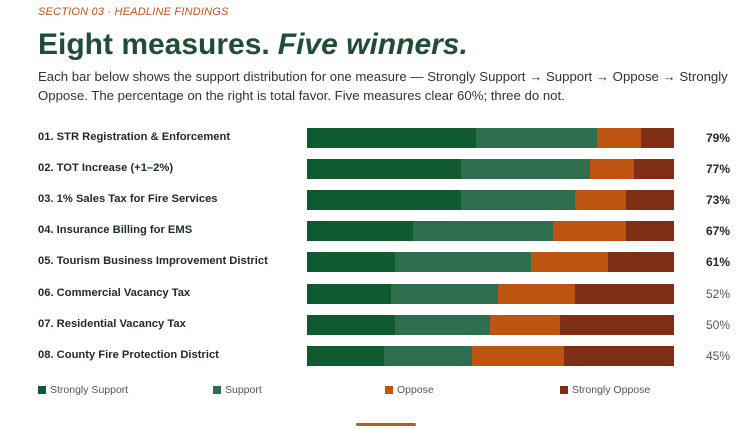  What do you see at coordinates (611, 390) in the screenshot?
I see `legend-label: Strongly Oppose` at bounding box center [611, 390].